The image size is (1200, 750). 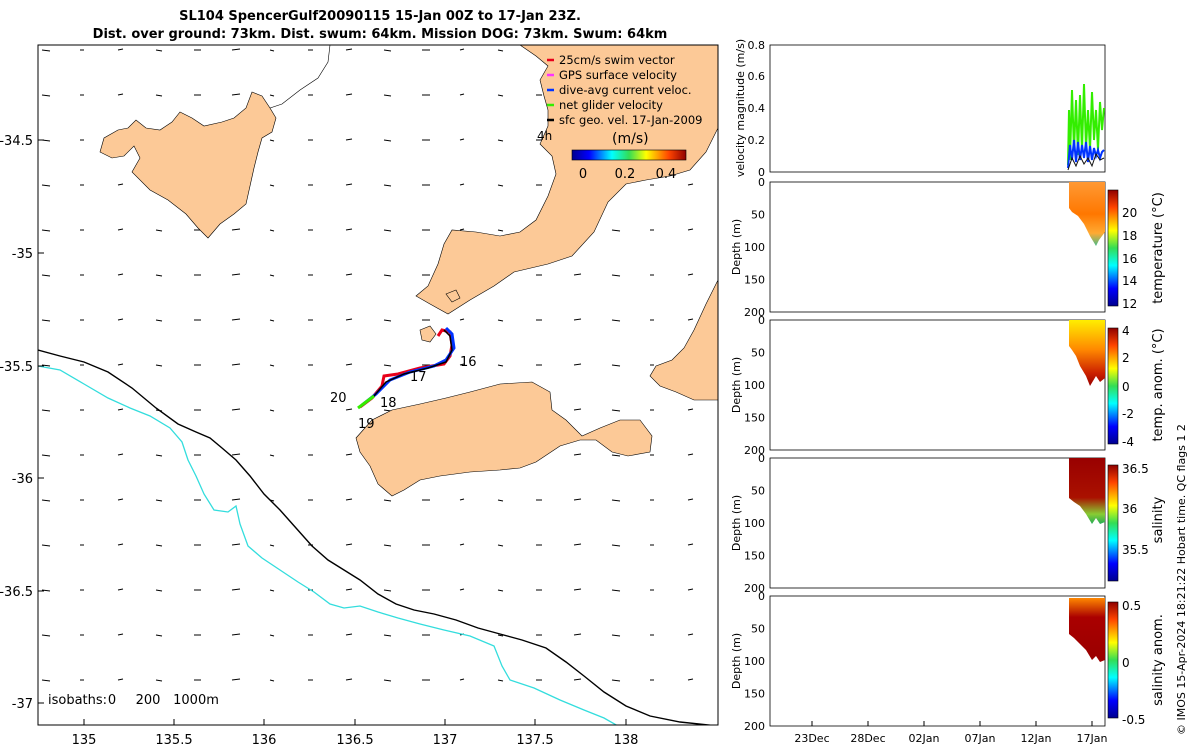 What do you see at coordinates (867, 738) in the screenshot?
I see `time-tick-label: 28Dec` at bounding box center [867, 738].